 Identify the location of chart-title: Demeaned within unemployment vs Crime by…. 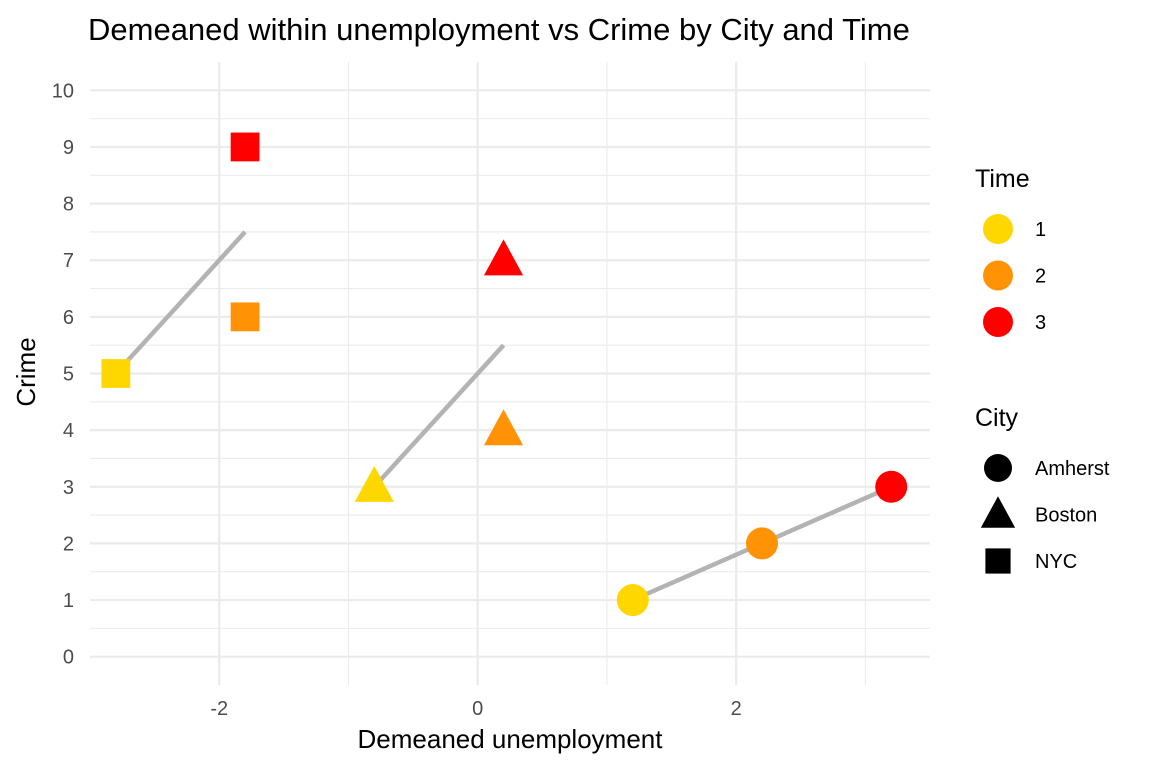
(499, 29).